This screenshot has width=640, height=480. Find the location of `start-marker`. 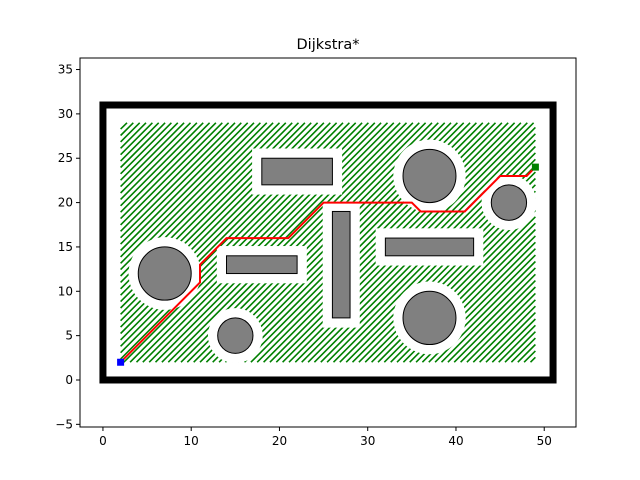

start-marker is located at coordinates (121, 362).